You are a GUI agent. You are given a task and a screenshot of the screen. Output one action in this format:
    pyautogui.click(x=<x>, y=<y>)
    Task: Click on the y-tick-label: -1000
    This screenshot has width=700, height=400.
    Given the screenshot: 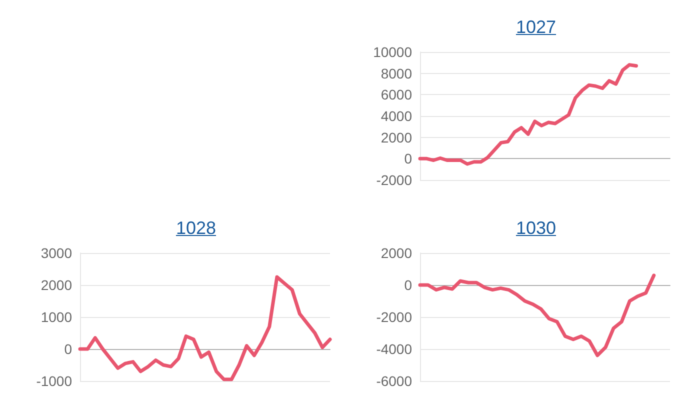 What is the action you would take?
    pyautogui.click(x=54, y=381)
    